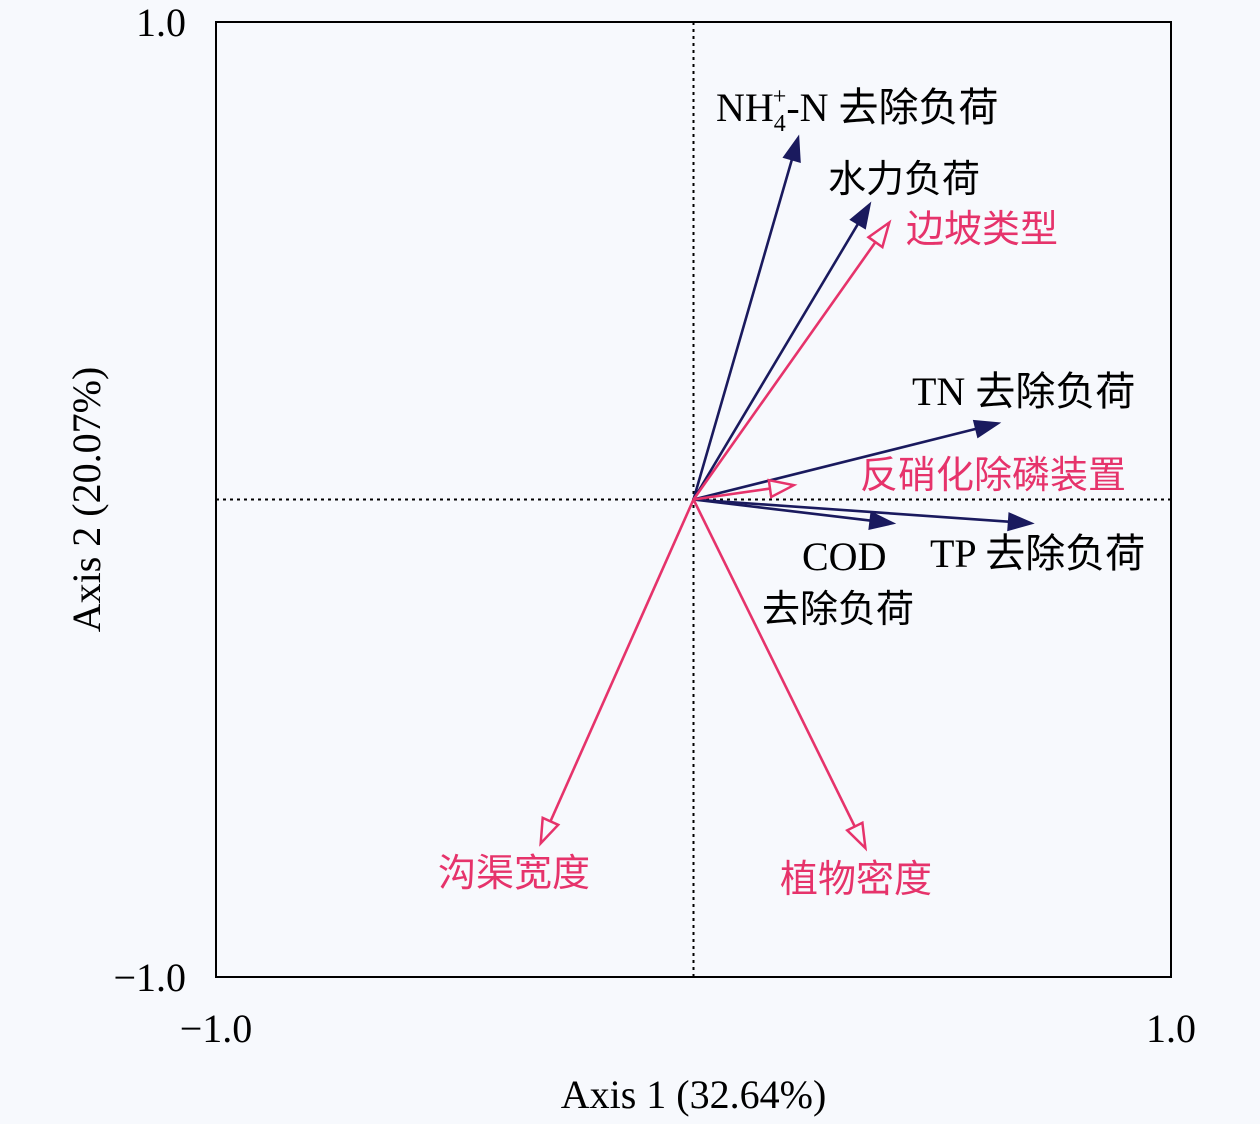  I want to click on vector-label-slope: 边坡类型, so click(982, 229).